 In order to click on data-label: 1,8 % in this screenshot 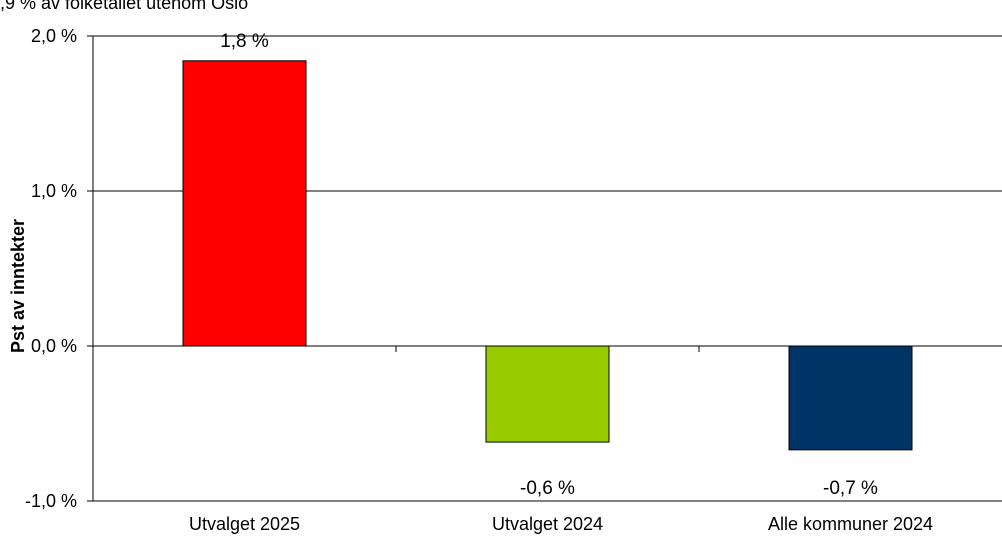, I will do `click(244, 41)`.